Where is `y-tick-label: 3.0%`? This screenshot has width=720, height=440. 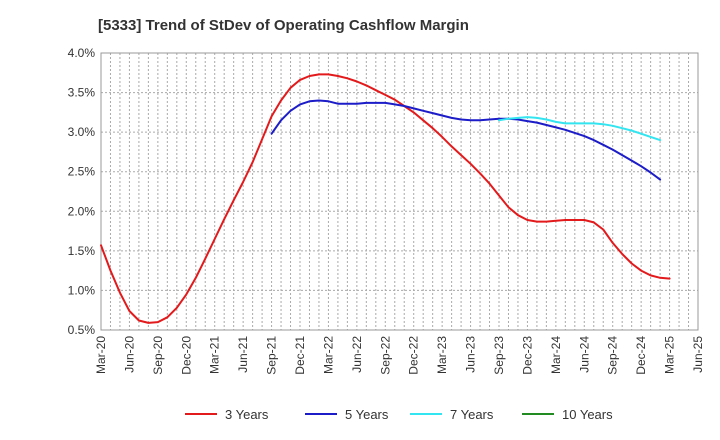 y-tick-label: 3.0% is located at coordinates (82, 132).